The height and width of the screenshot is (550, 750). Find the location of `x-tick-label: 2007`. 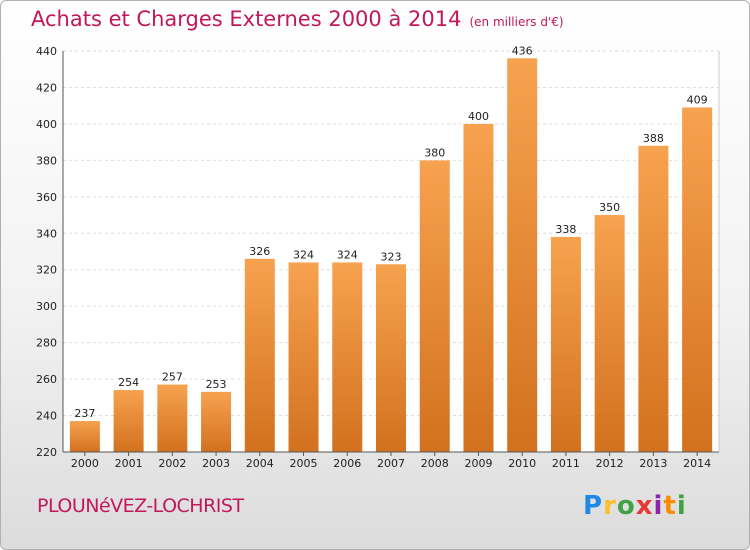

x-tick-label: 2007 is located at coordinates (391, 463).